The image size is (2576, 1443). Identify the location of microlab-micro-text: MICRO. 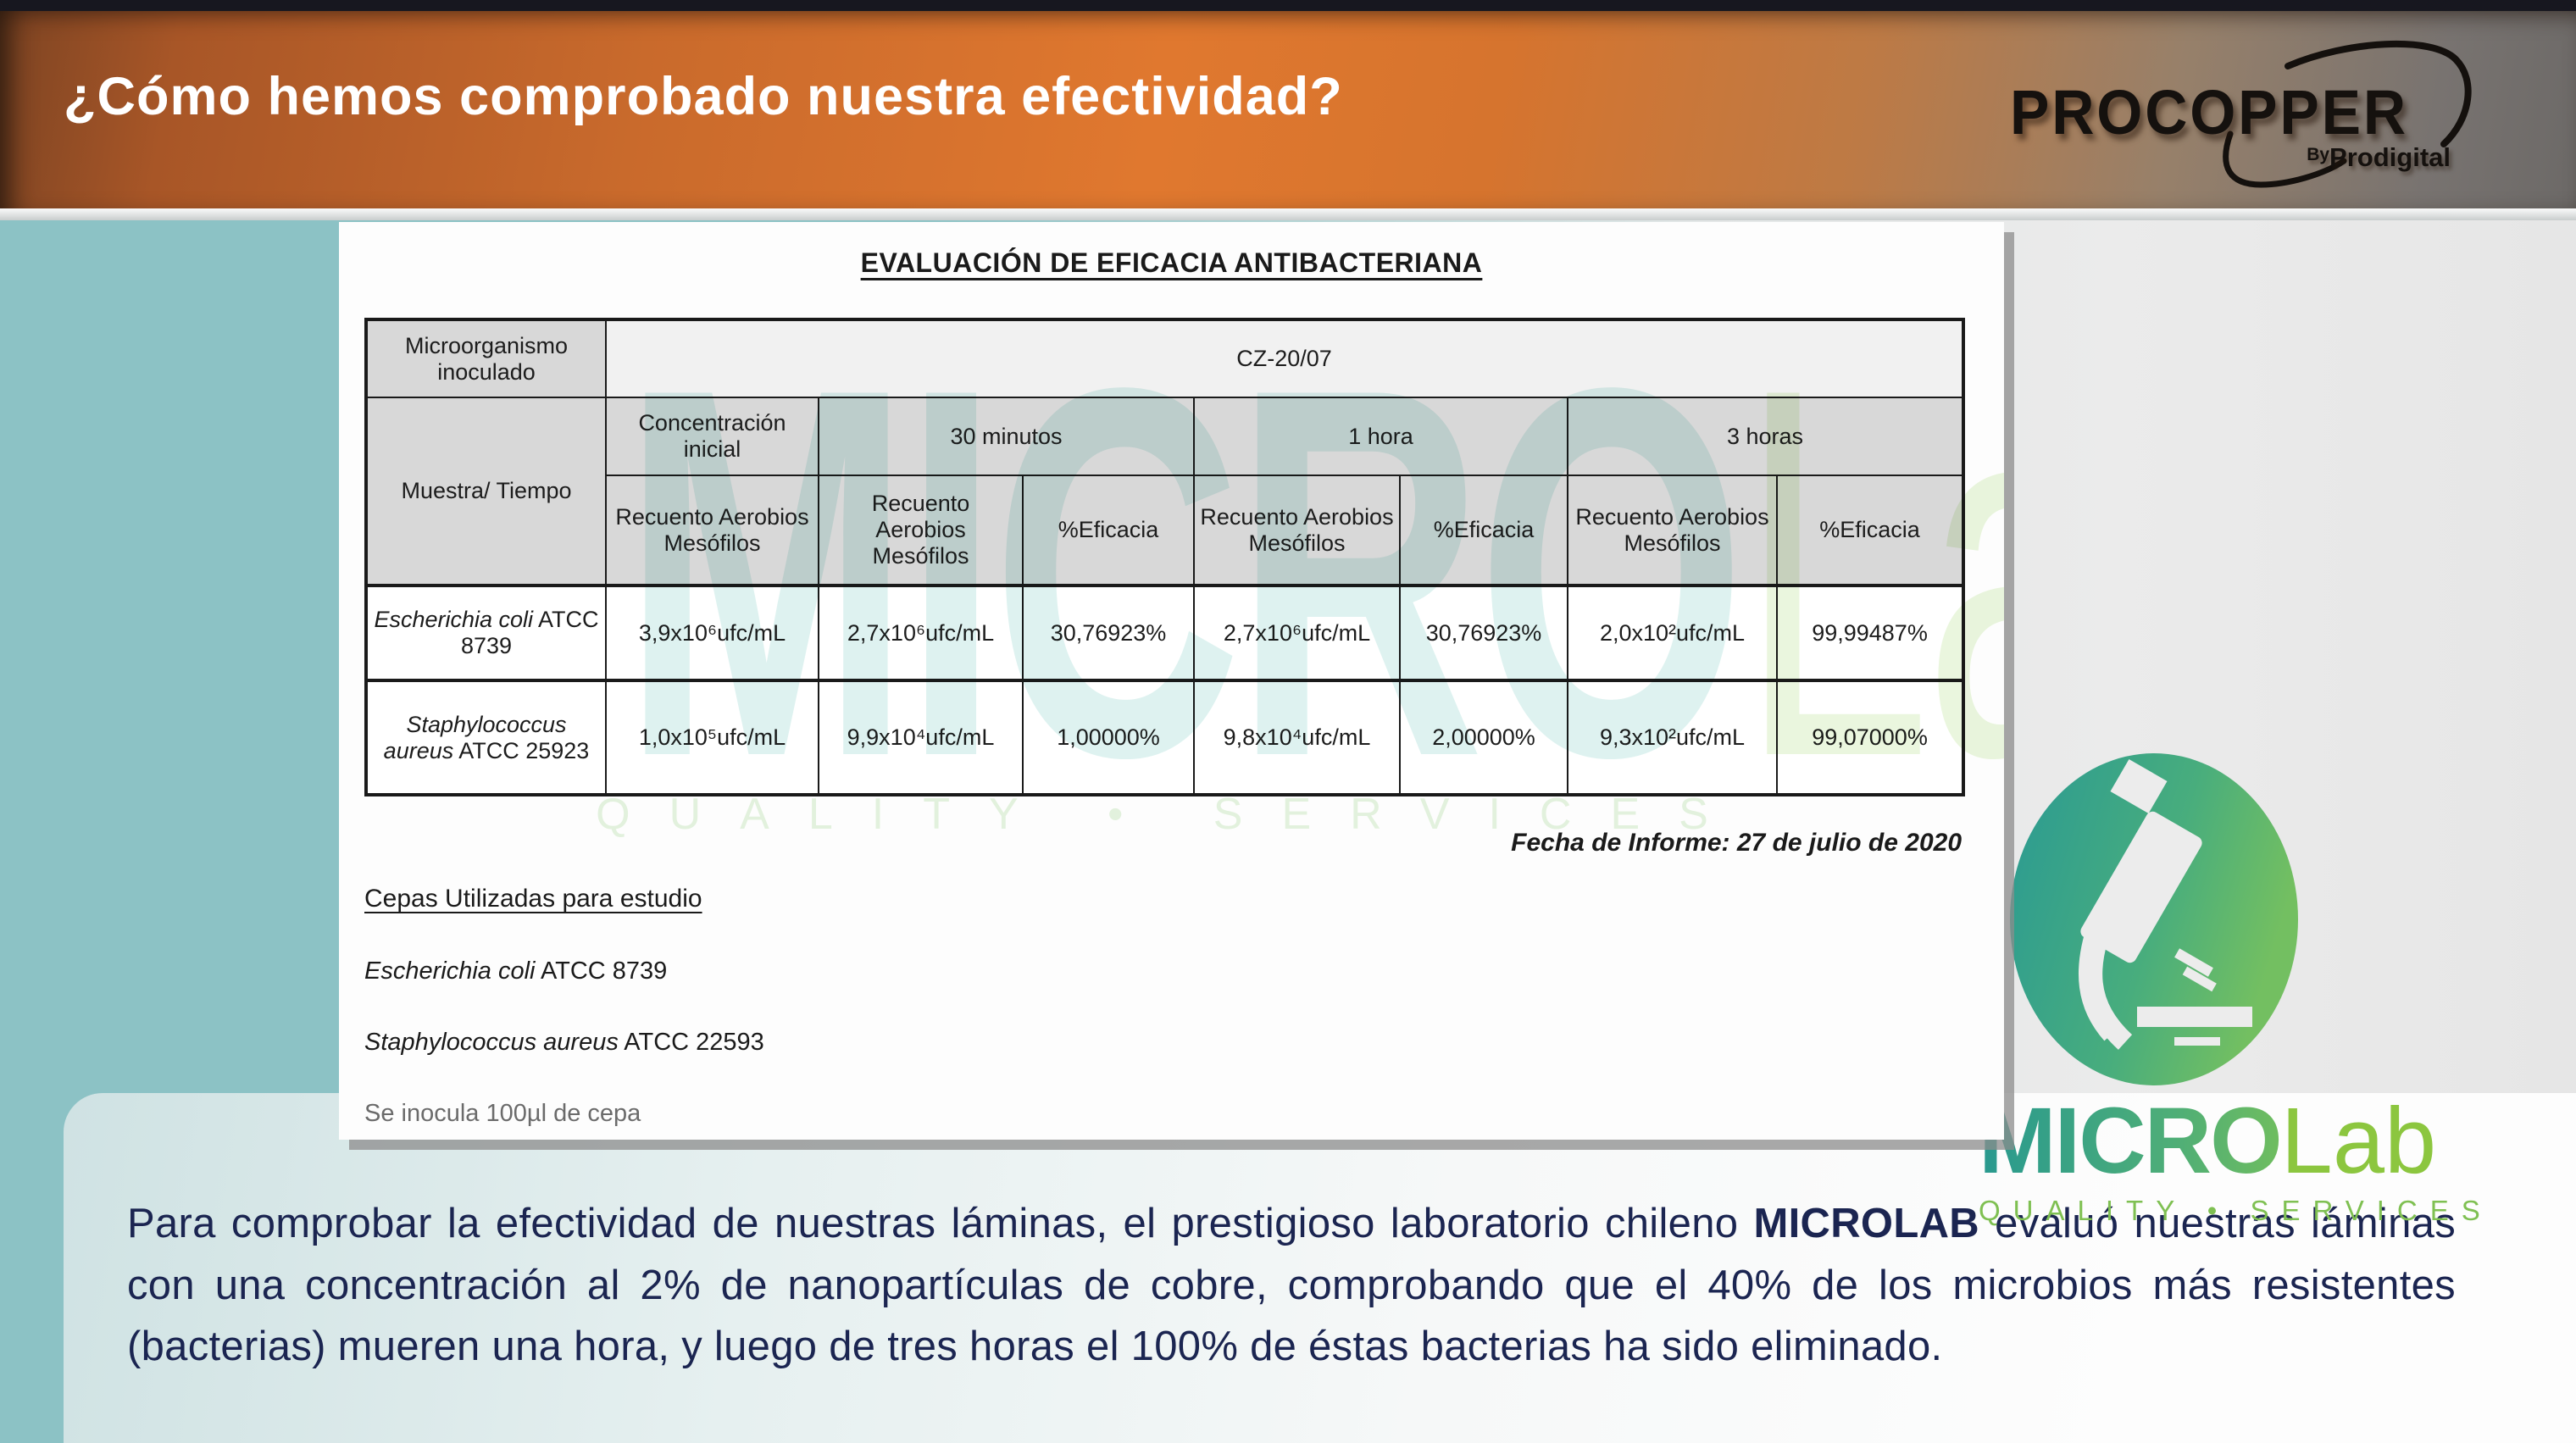
(2131, 1141).